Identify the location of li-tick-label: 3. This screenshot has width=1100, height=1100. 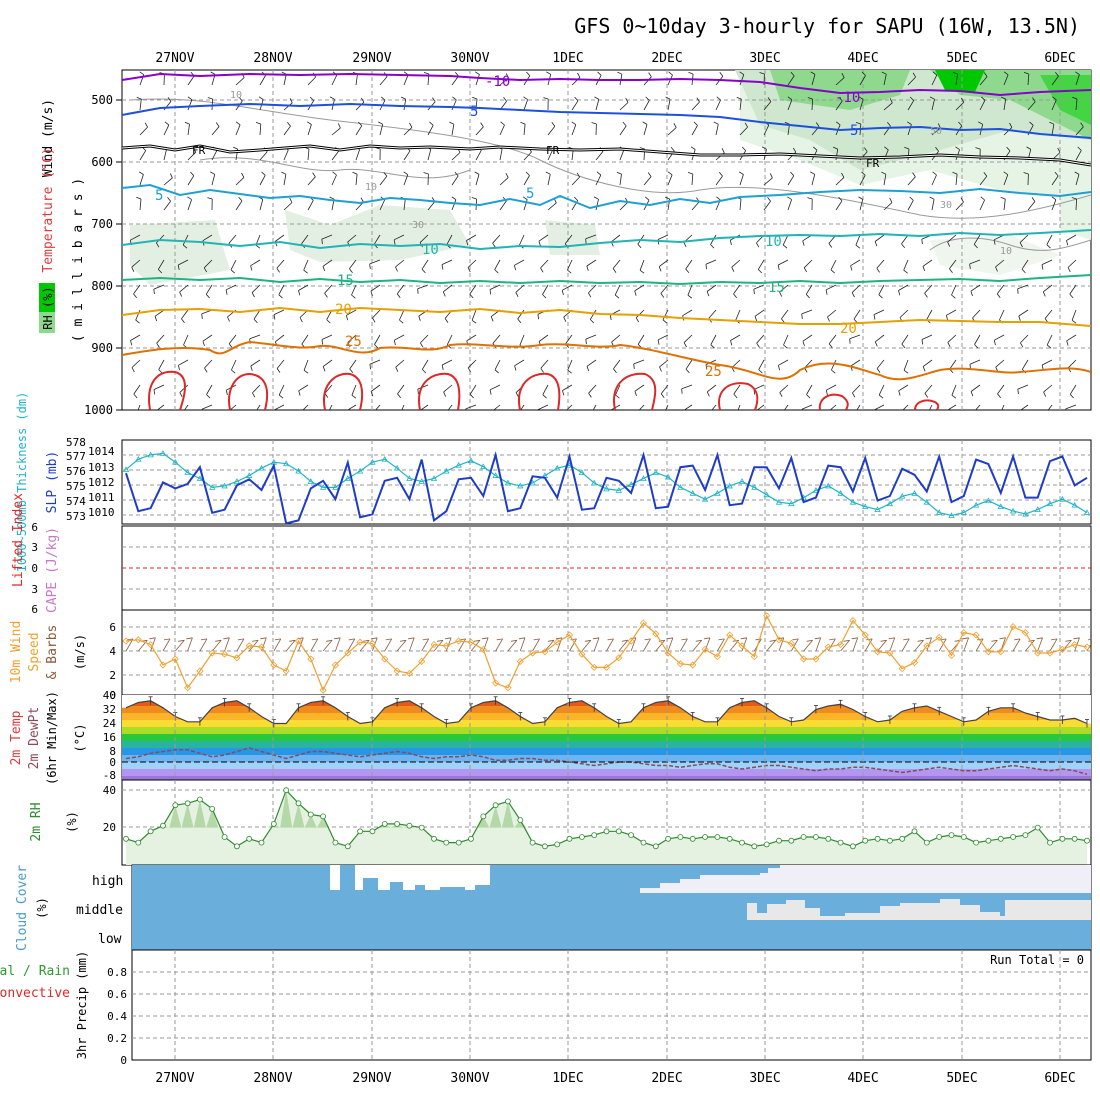
(34, 589).